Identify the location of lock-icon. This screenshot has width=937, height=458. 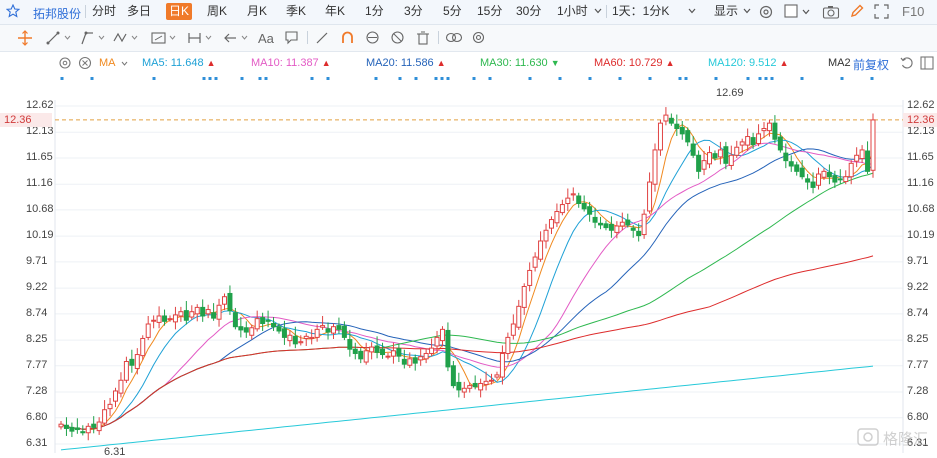
(372, 37).